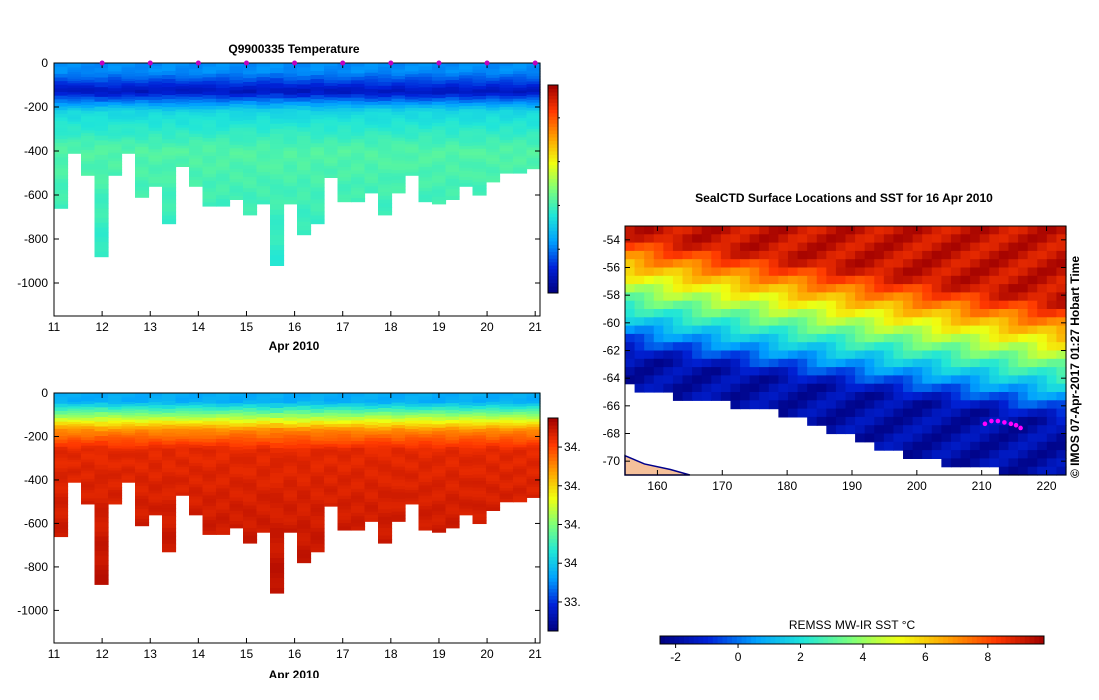  Describe the element at coordinates (36, 567) in the screenshot. I see `y-tick-label: -800` at that location.